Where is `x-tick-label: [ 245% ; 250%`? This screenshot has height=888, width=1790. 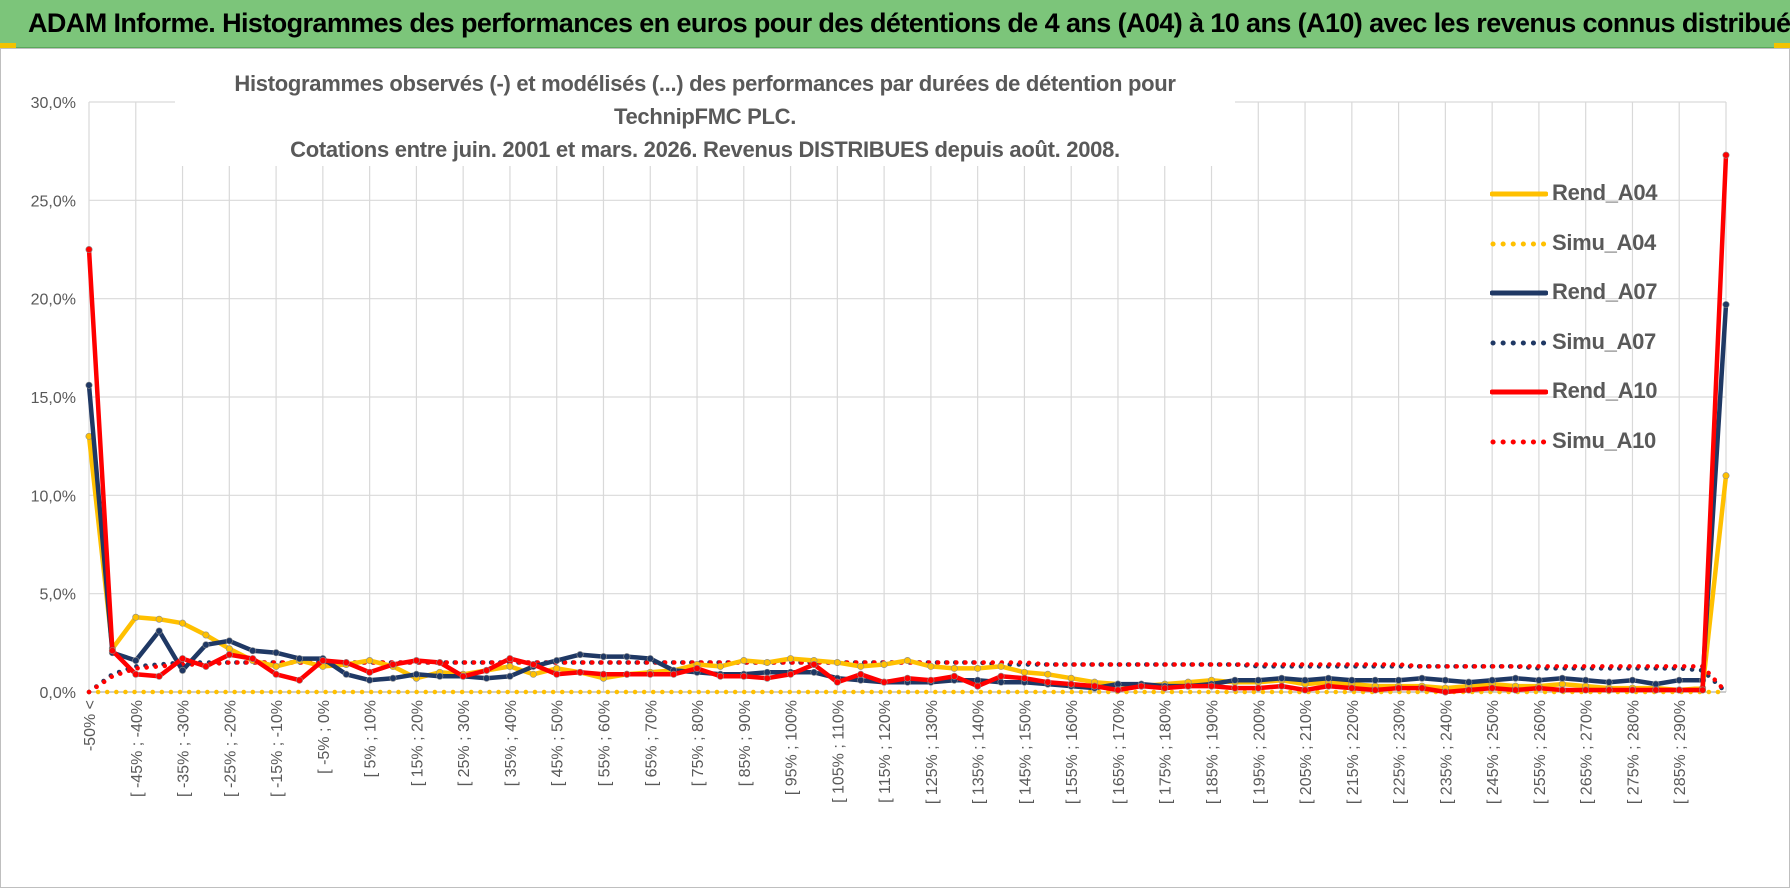
x-tick-label: [ 245% ; 250% is located at coordinates (1493, 752).